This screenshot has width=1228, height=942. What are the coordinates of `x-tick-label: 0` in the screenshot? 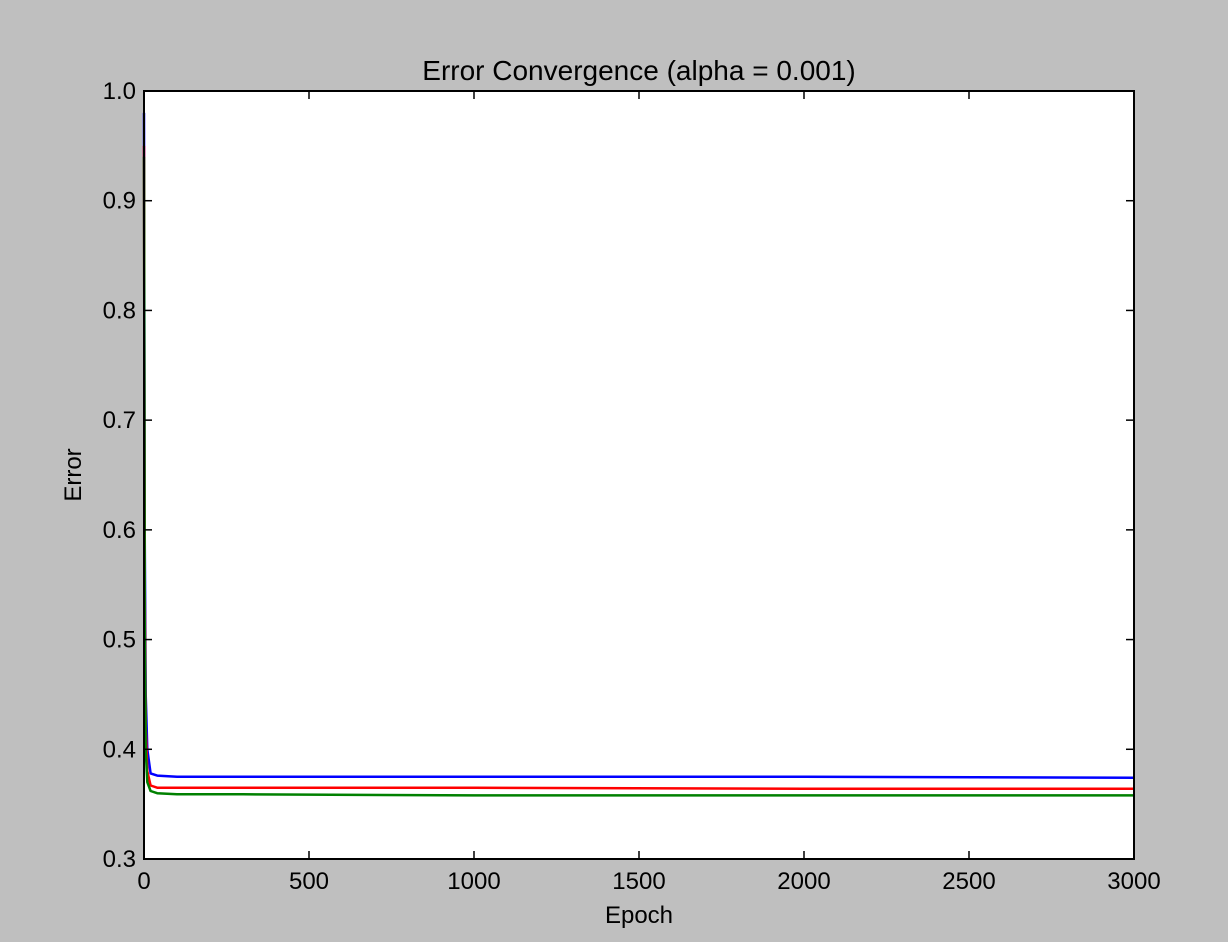 It's located at (143, 881).